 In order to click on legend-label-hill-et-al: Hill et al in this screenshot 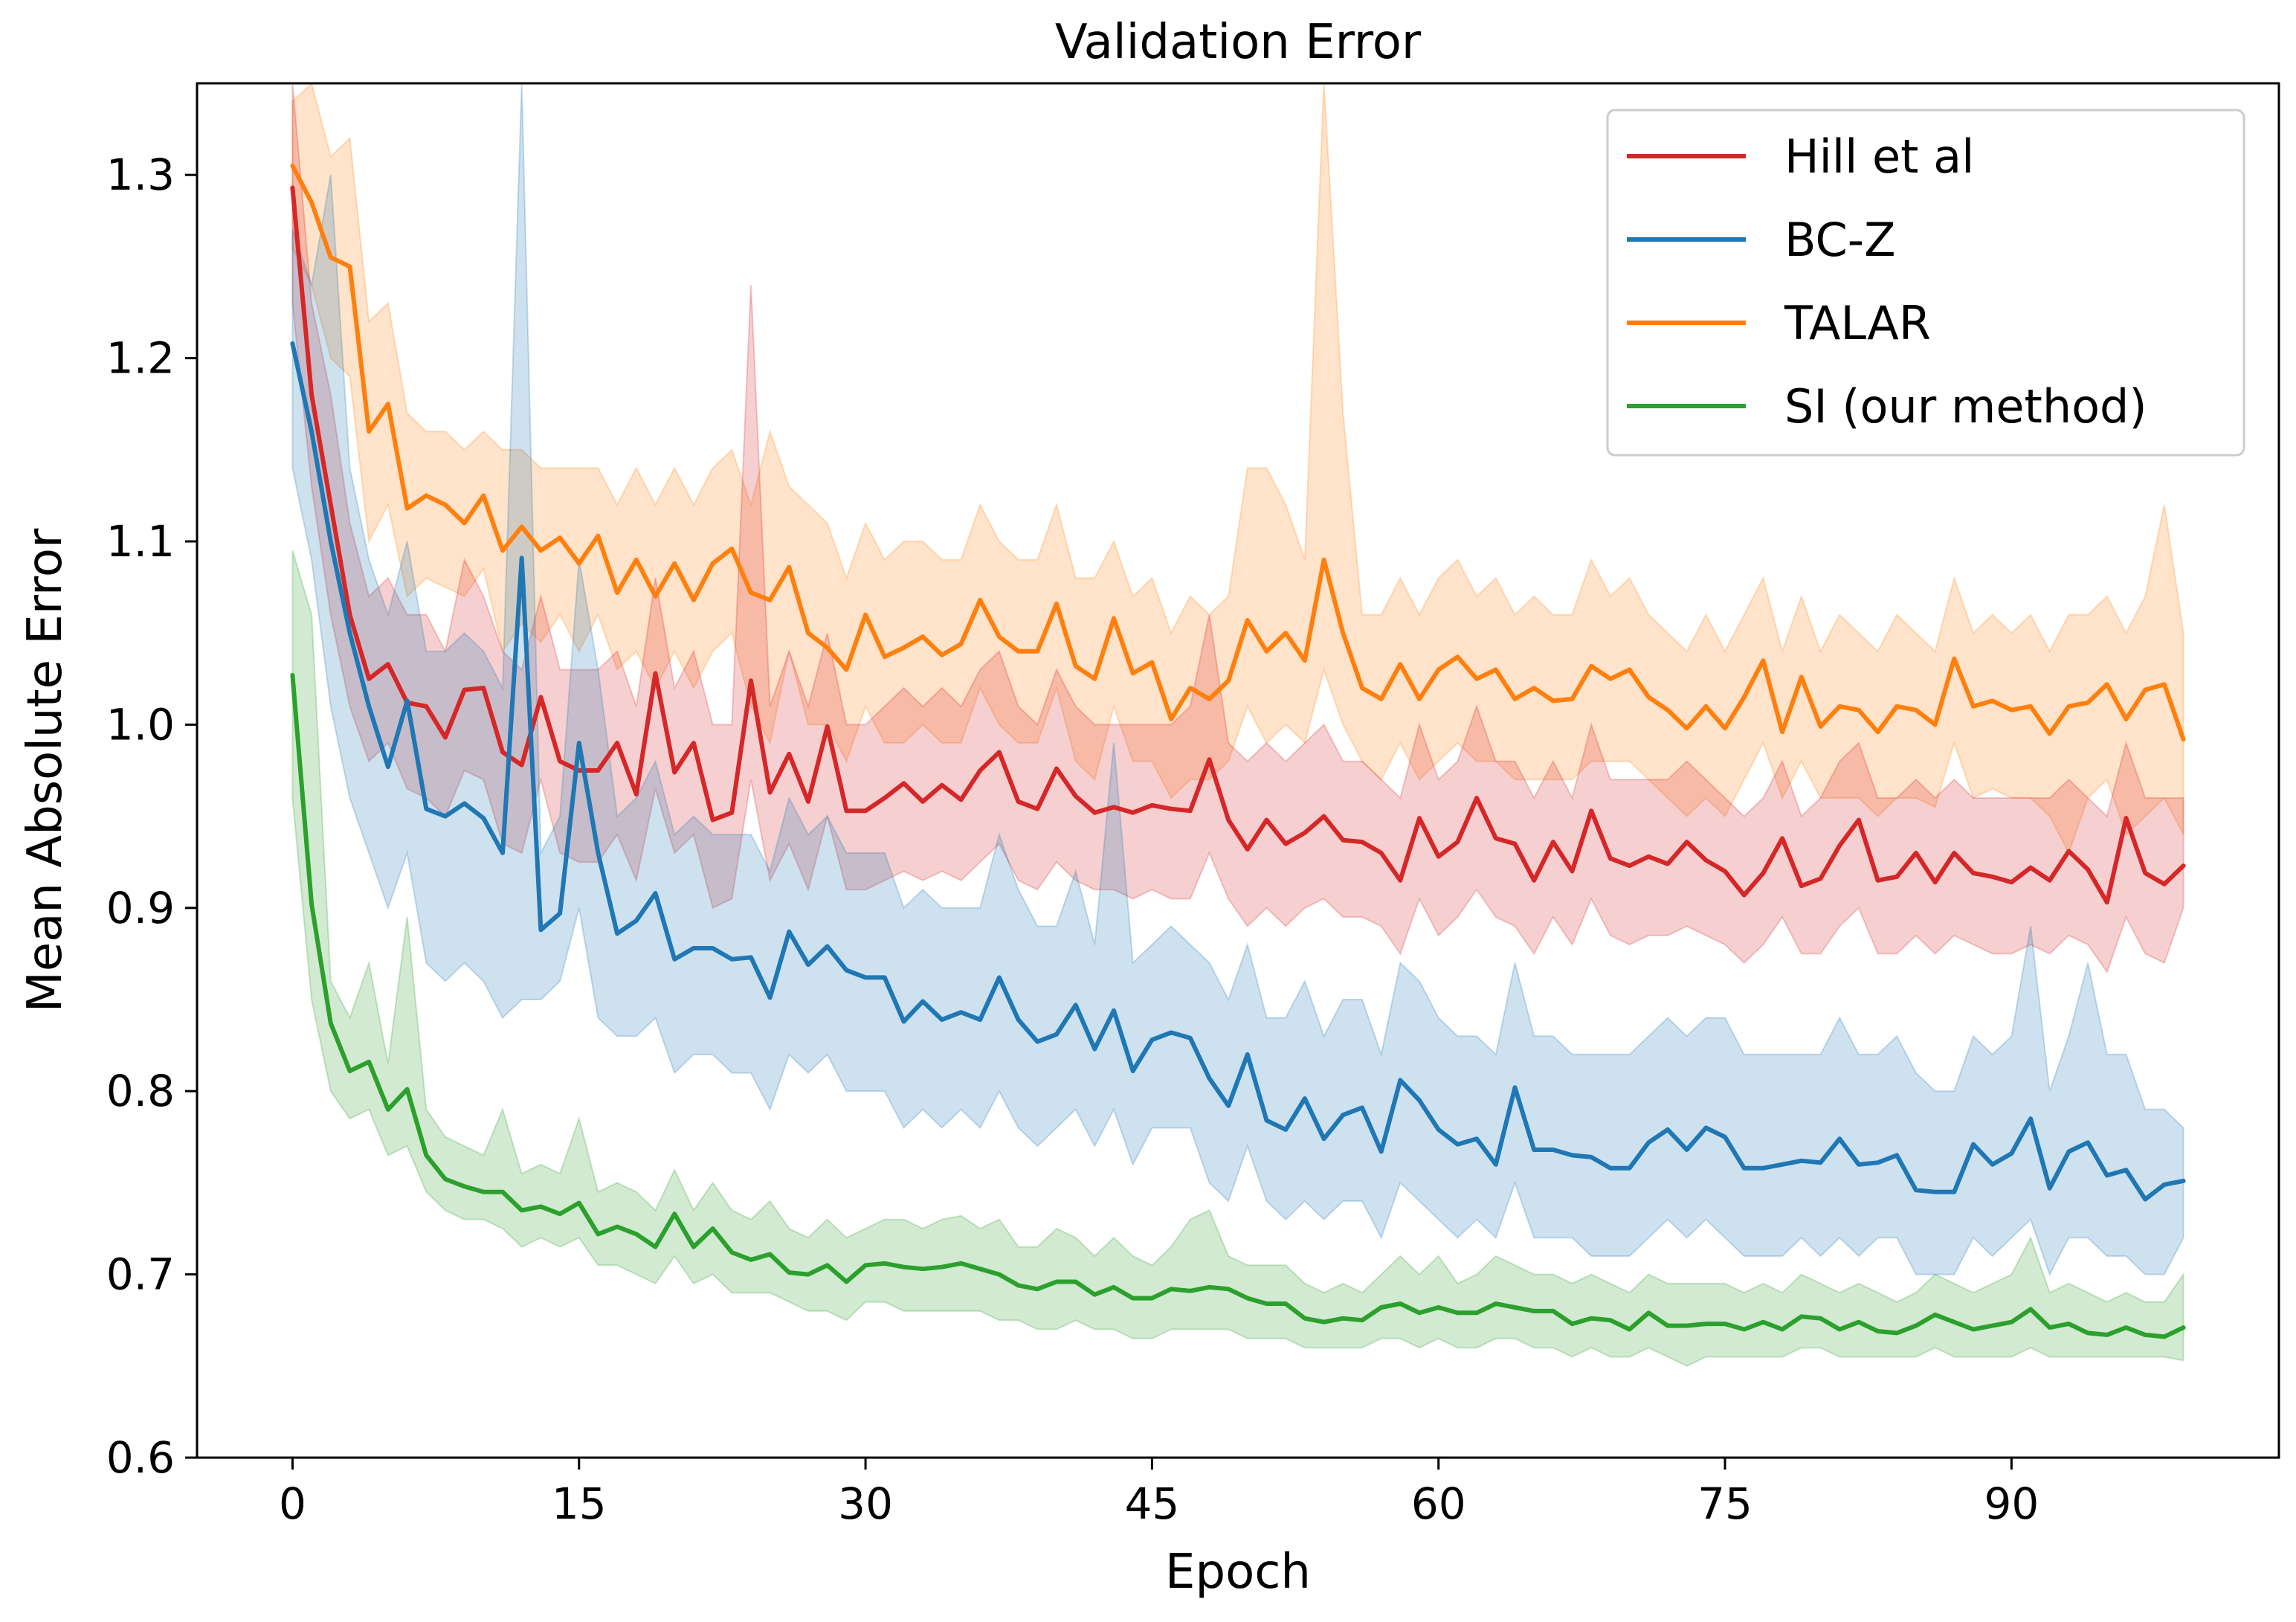, I will do `click(1879, 156)`.